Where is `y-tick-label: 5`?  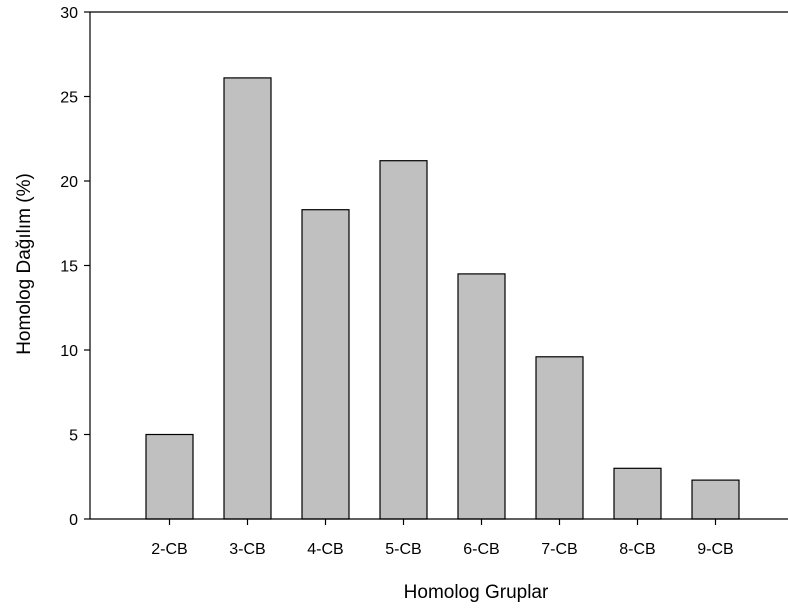 y-tick-label: 5 is located at coordinates (73, 436).